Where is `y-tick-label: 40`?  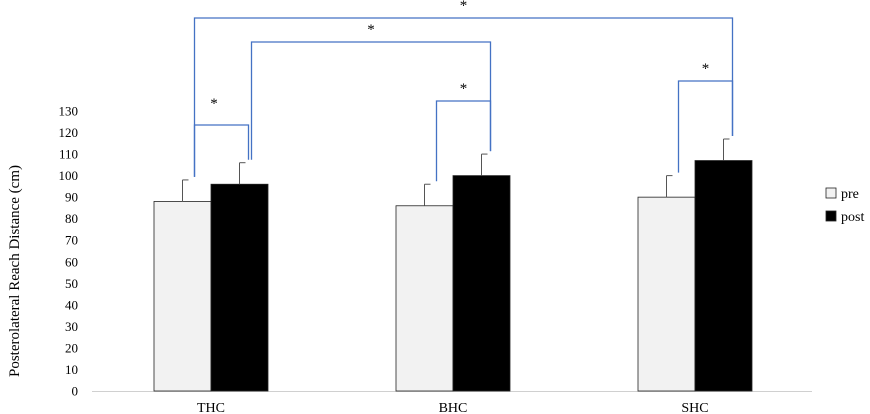
y-tick-label: 40 is located at coordinates (71, 304).